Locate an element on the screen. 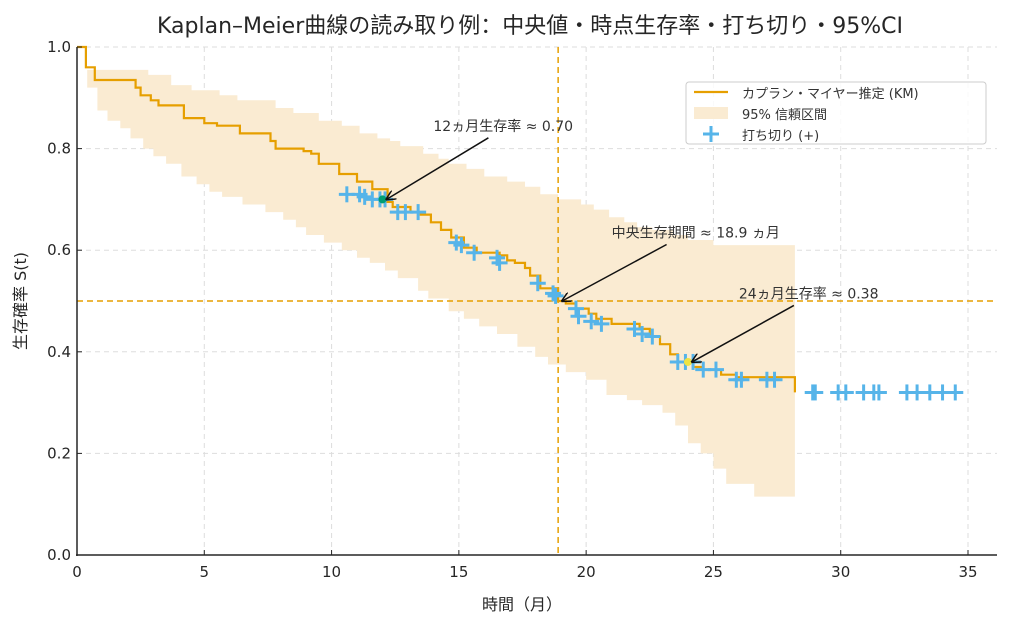 The height and width of the screenshot is (626, 1024). x-tick-label: 10 is located at coordinates (331, 572).